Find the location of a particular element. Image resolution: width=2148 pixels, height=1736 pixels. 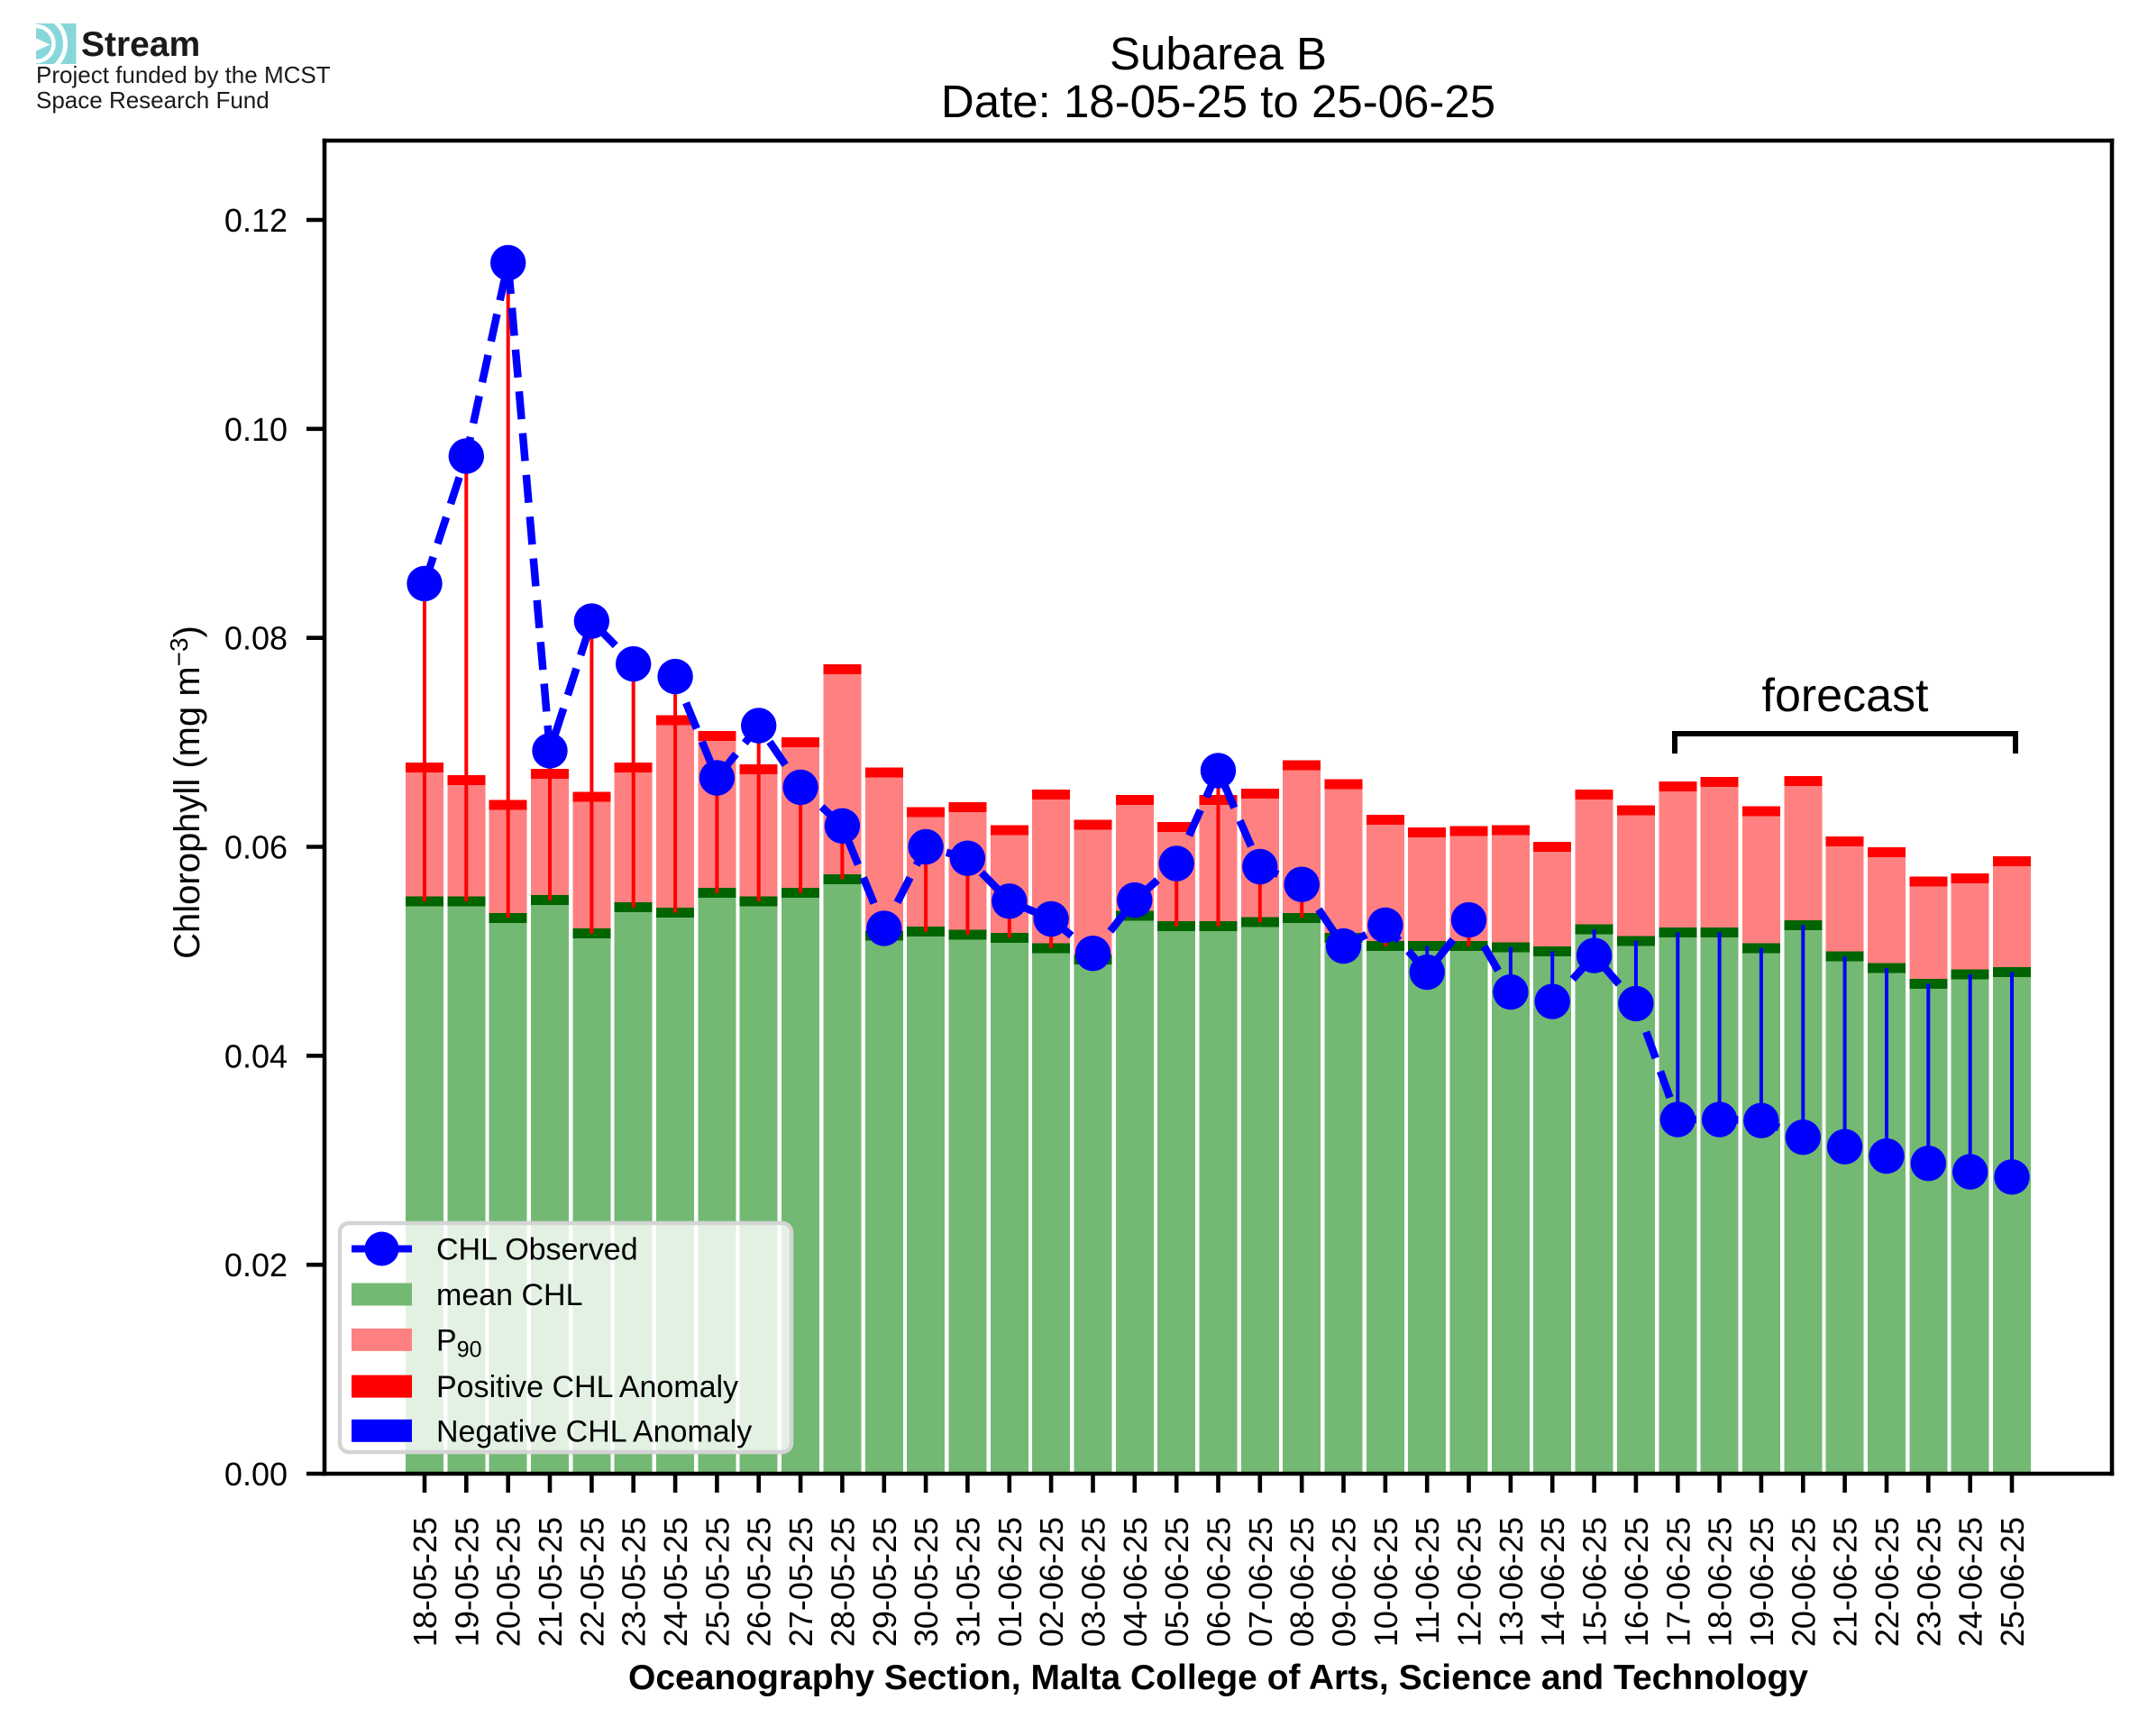

svg-text: Project funded by the MCST is located at coordinates (183, 74).